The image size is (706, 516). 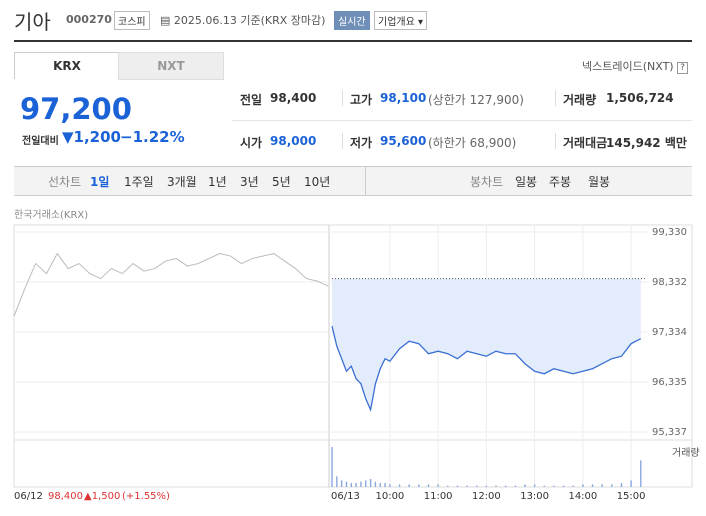 What do you see at coordinates (361, 143) in the screenshot?
I see `quote-label: 저가` at bounding box center [361, 143].